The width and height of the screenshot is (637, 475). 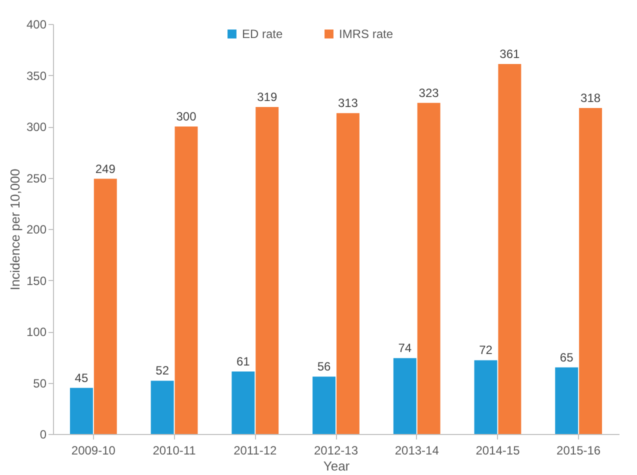 What do you see at coordinates (36, 75) in the screenshot?
I see `y-tick-label: 350` at bounding box center [36, 75].